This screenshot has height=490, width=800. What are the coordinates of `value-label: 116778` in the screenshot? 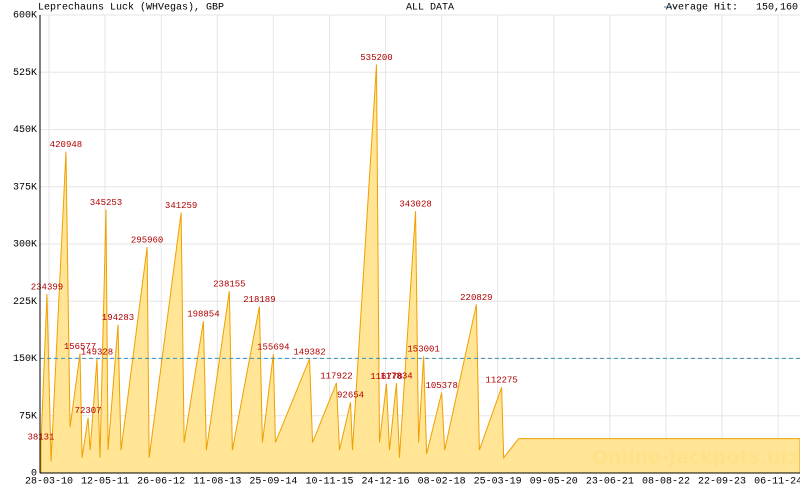 It's located at (386, 377).